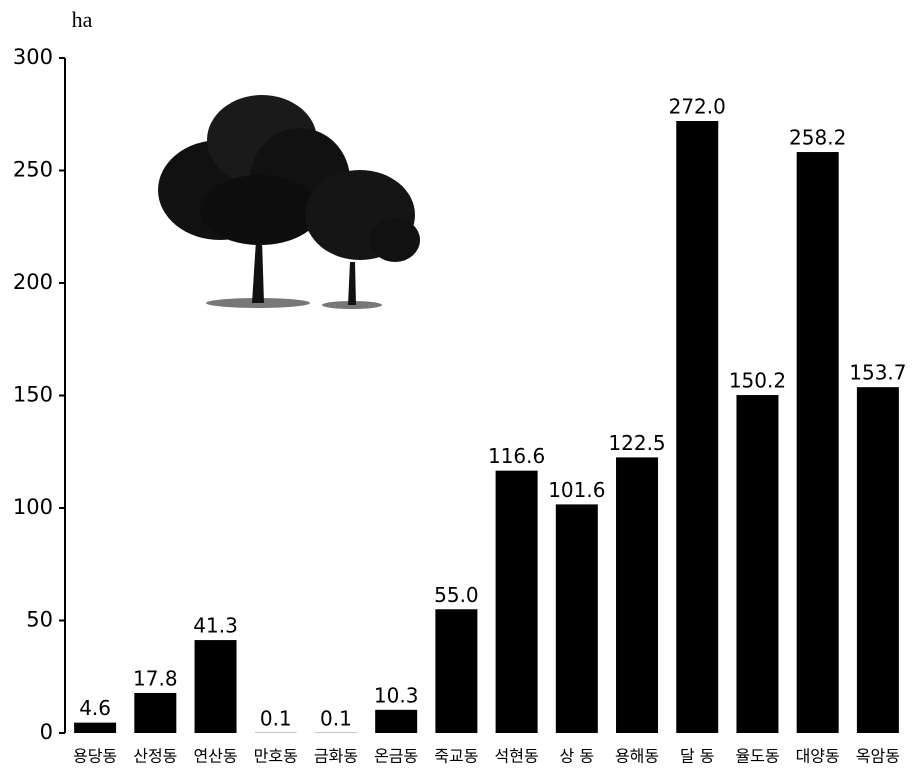 Image resolution: width=914 pixels, height=778 pixels. I want to click on x-tick-label: 용해동, so click(637, 756).